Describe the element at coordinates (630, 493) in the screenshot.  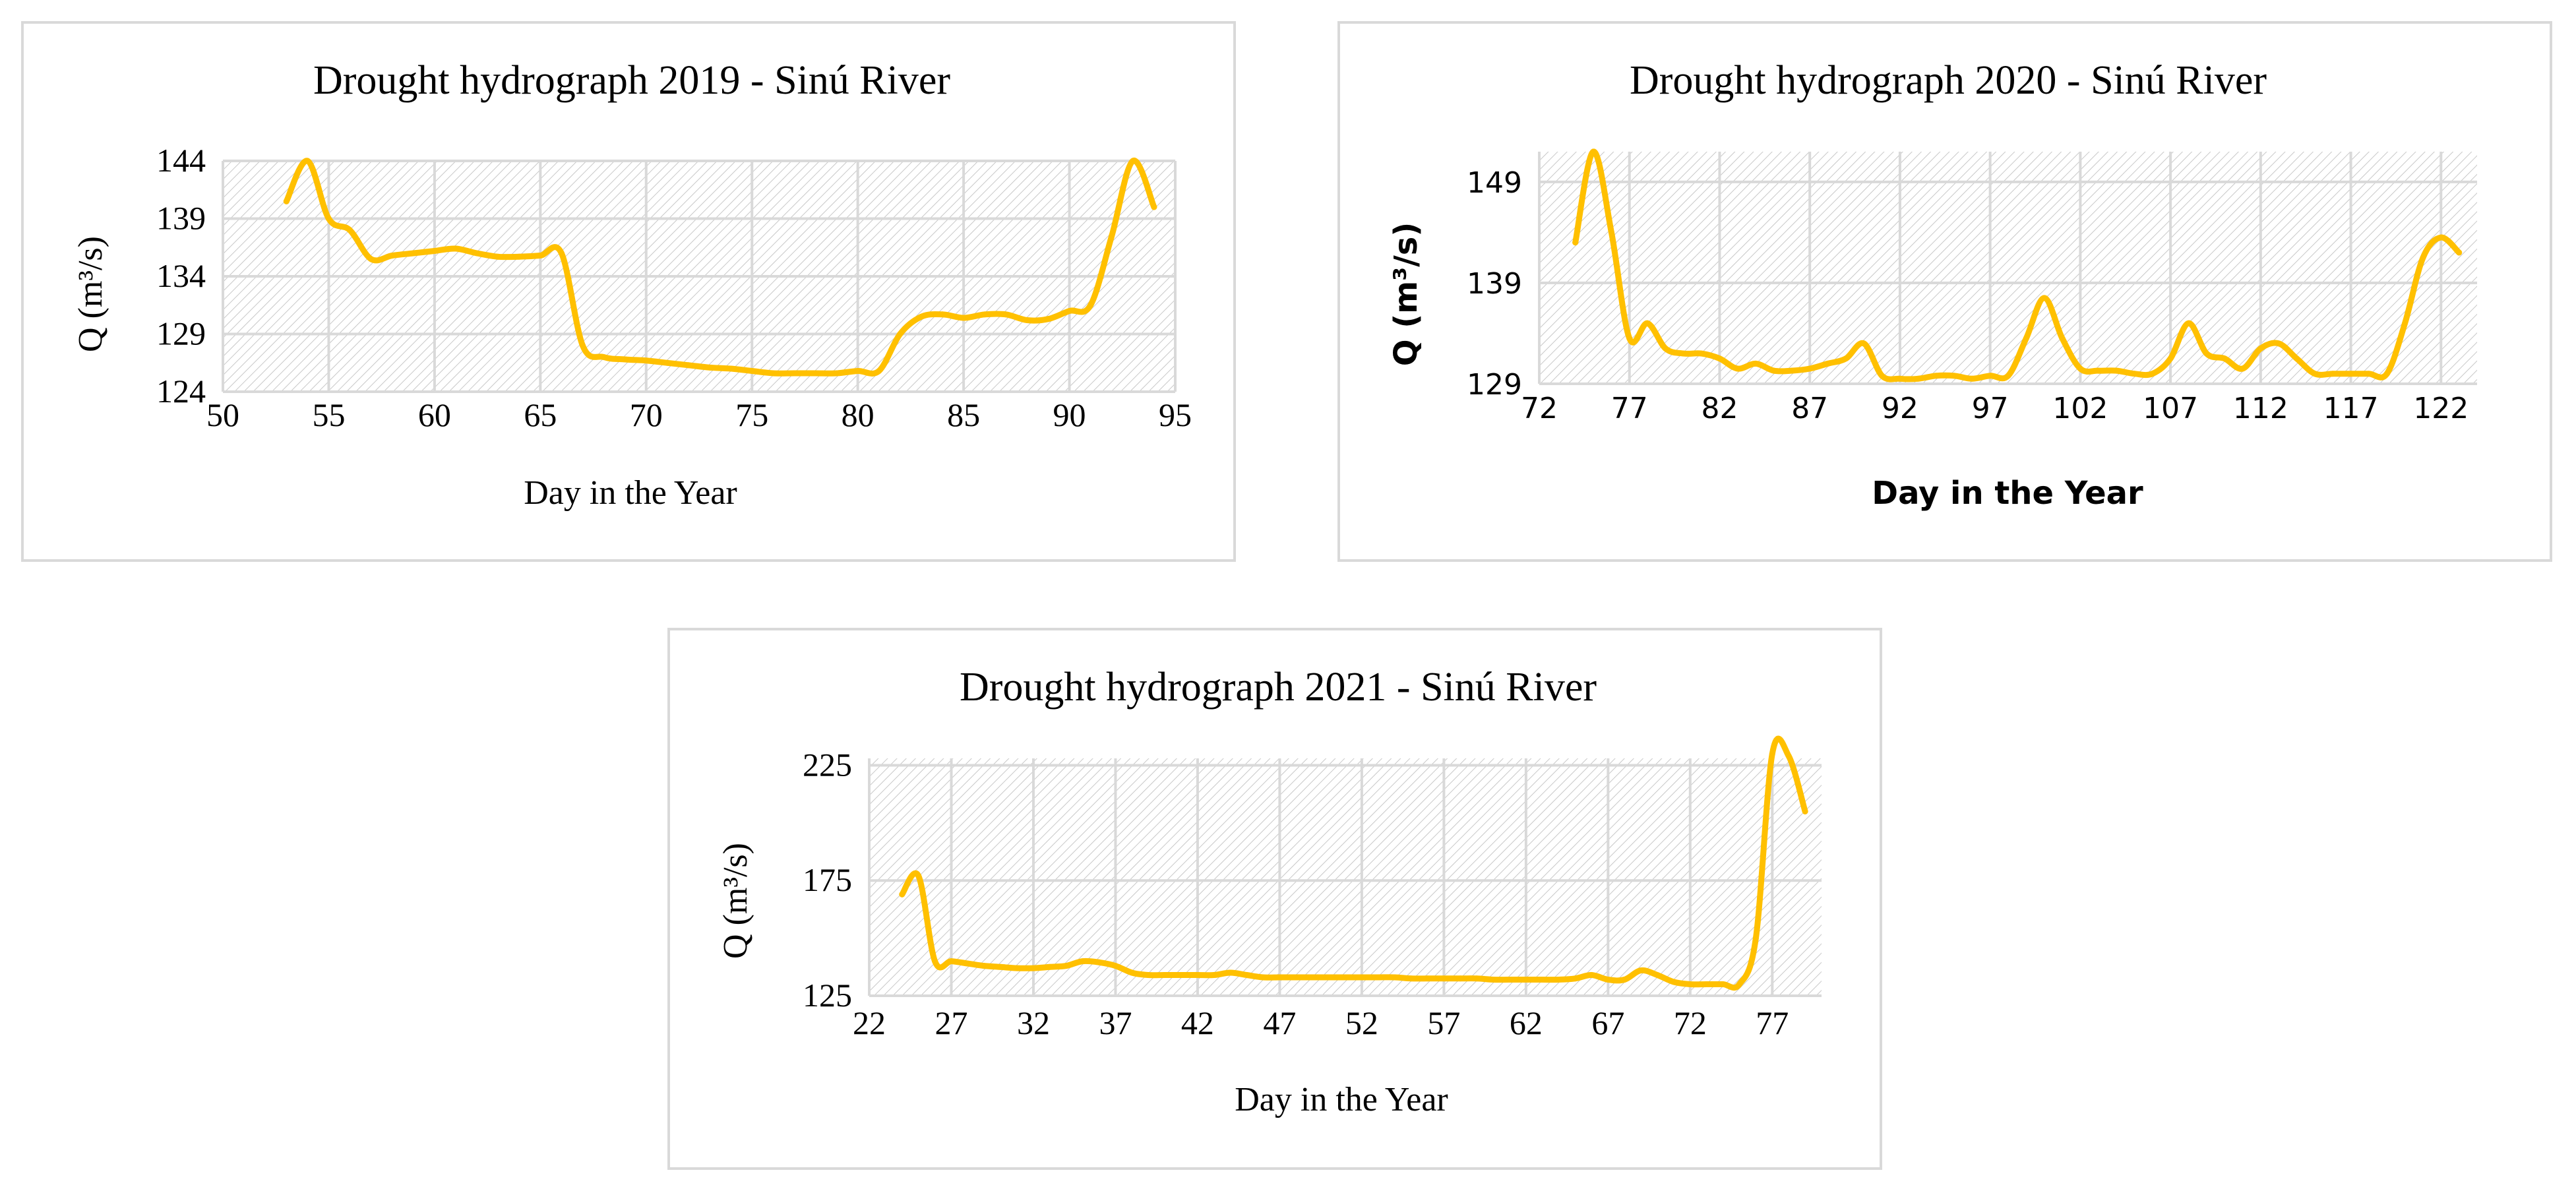
I see `x-axis-label: Day in the Year` at that location.